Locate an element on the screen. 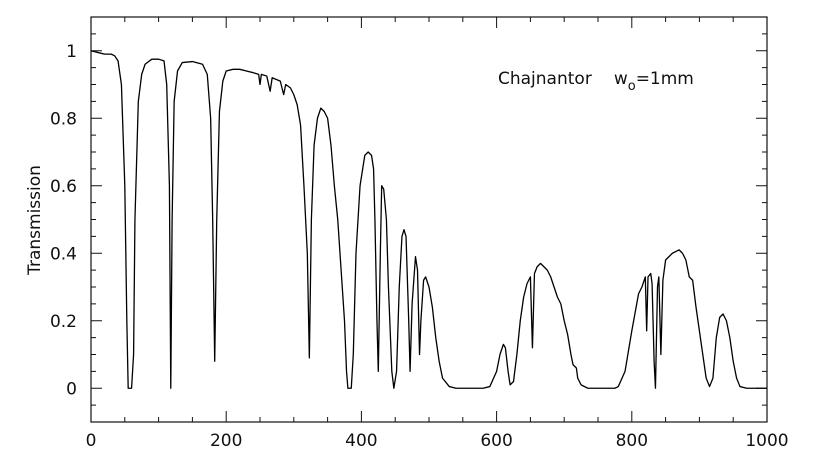 The width and height of the screenshot is (819, 466). y-tick-label: 0.6 is located at coordinates (63, 187).